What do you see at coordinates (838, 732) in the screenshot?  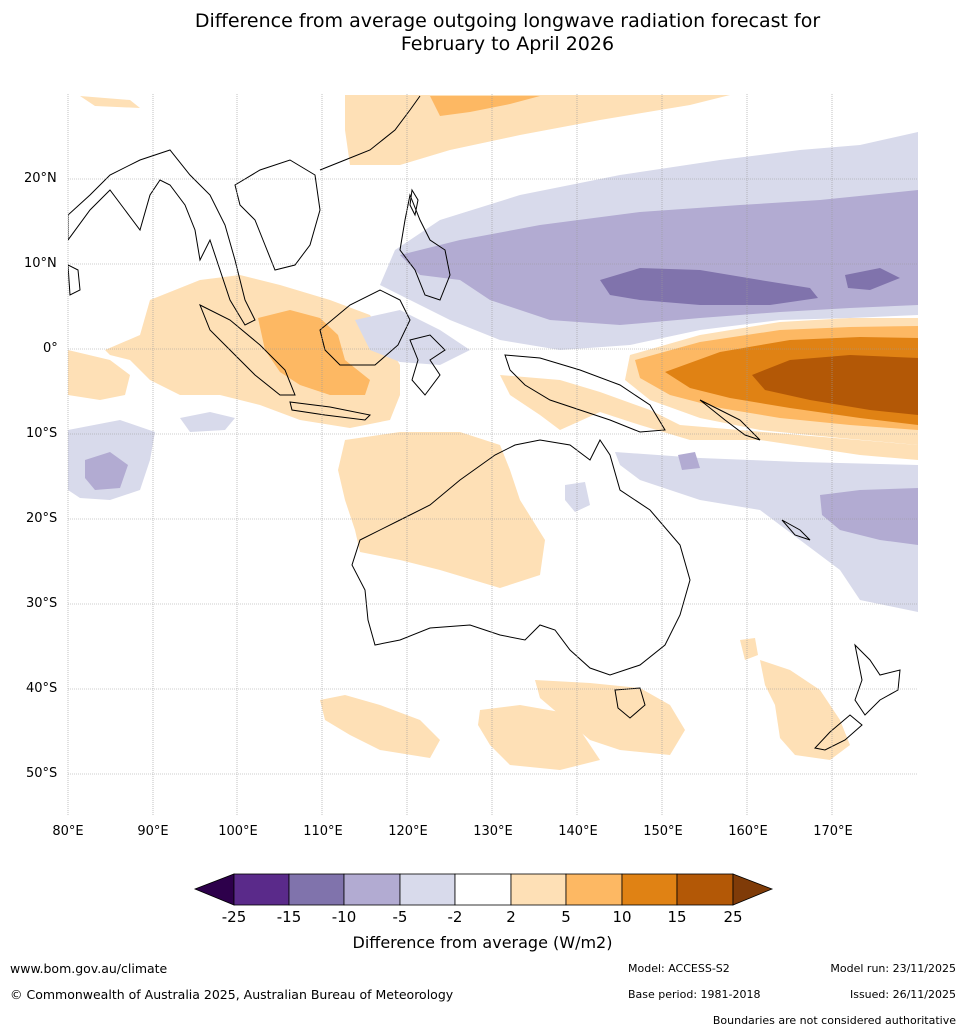 I see `coast-new-zealand-south` at bounding box center [838, 732].